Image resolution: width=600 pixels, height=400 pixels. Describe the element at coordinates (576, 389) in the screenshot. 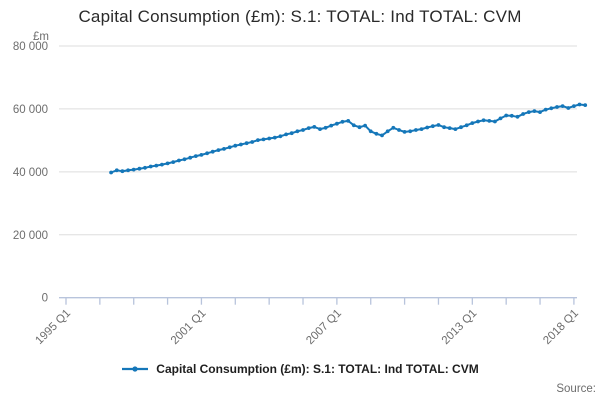

I see `source-attribution: Source:` at that location.